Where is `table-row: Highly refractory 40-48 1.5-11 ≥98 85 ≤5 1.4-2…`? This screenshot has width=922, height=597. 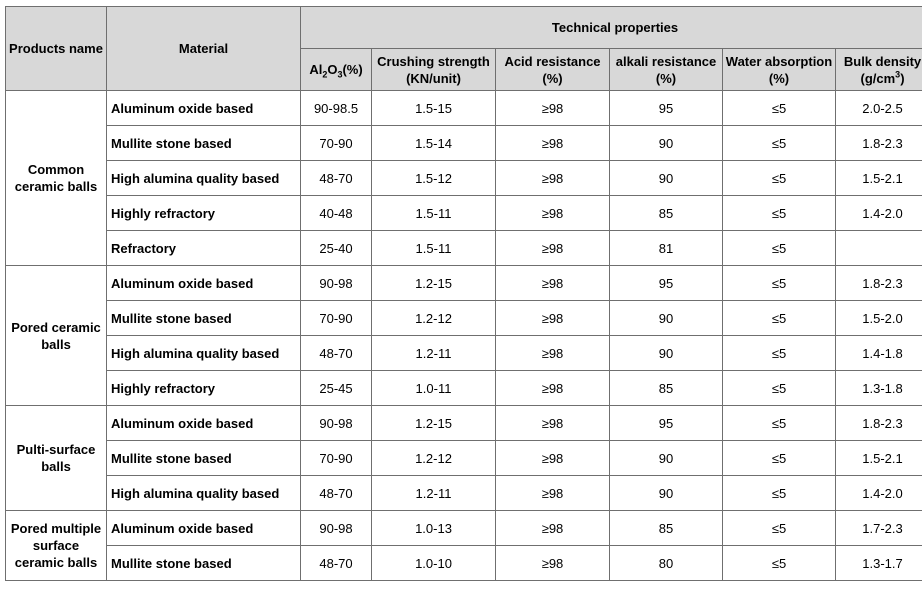
table-row: Highly refractory 40-48 1.5-11 ≥98 85 ≤5 1.4-2… is located at coordinates (464, 213).